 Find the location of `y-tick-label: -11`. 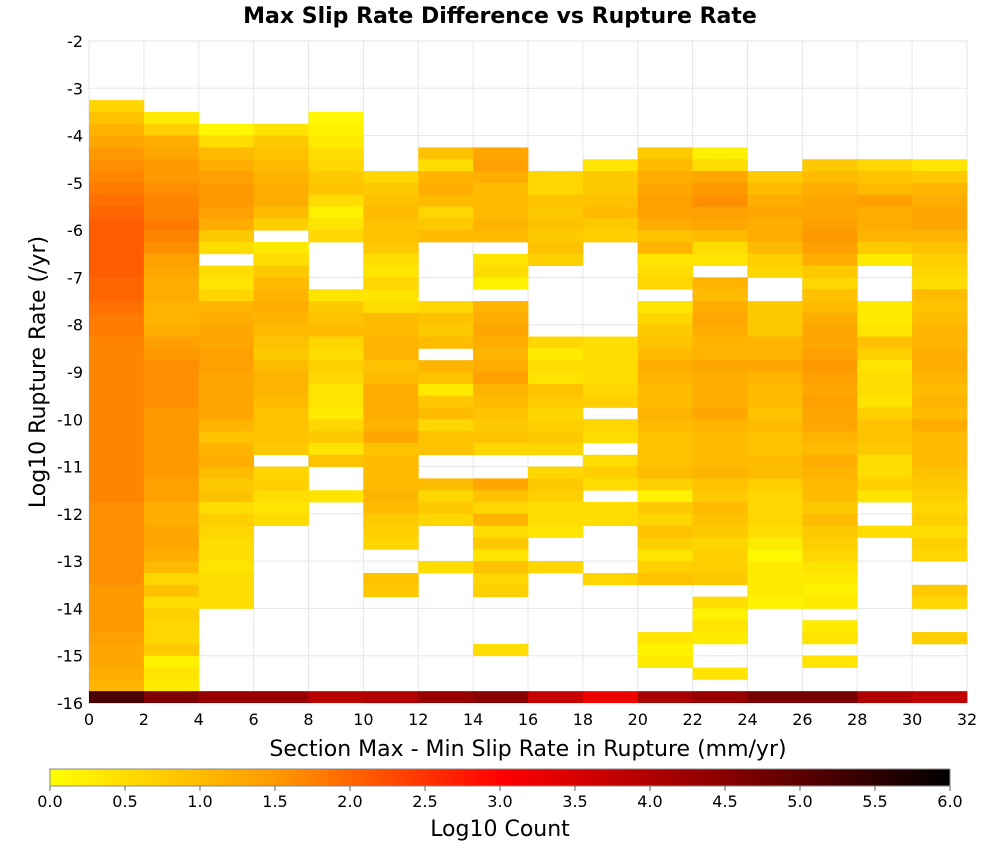

y-tick-label: -11 is located at coordinates (70, 467).